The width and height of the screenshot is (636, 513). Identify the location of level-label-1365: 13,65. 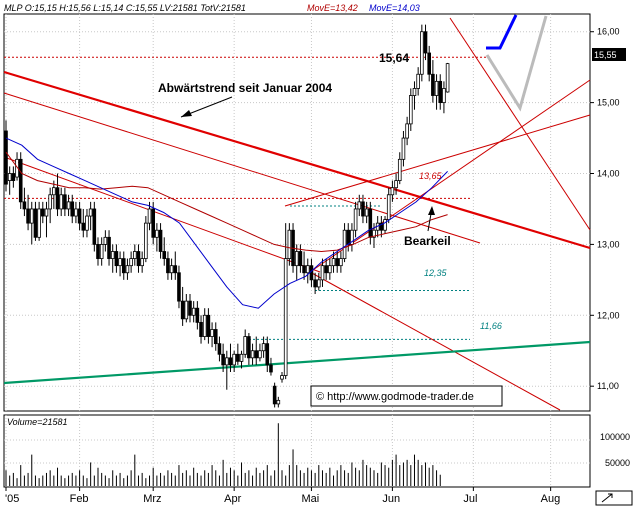
(431, 176).